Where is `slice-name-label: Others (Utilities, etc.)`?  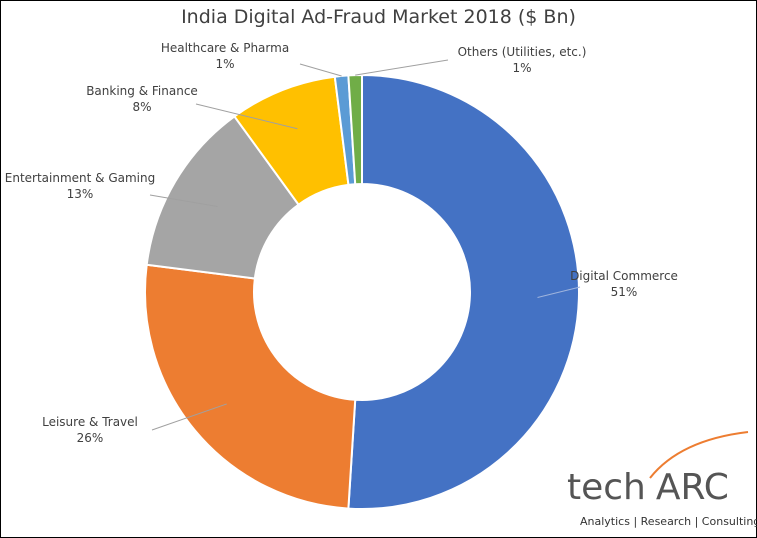 slice-name-label: Others (Utilities, etc.) is located at coordinates (522, 52).